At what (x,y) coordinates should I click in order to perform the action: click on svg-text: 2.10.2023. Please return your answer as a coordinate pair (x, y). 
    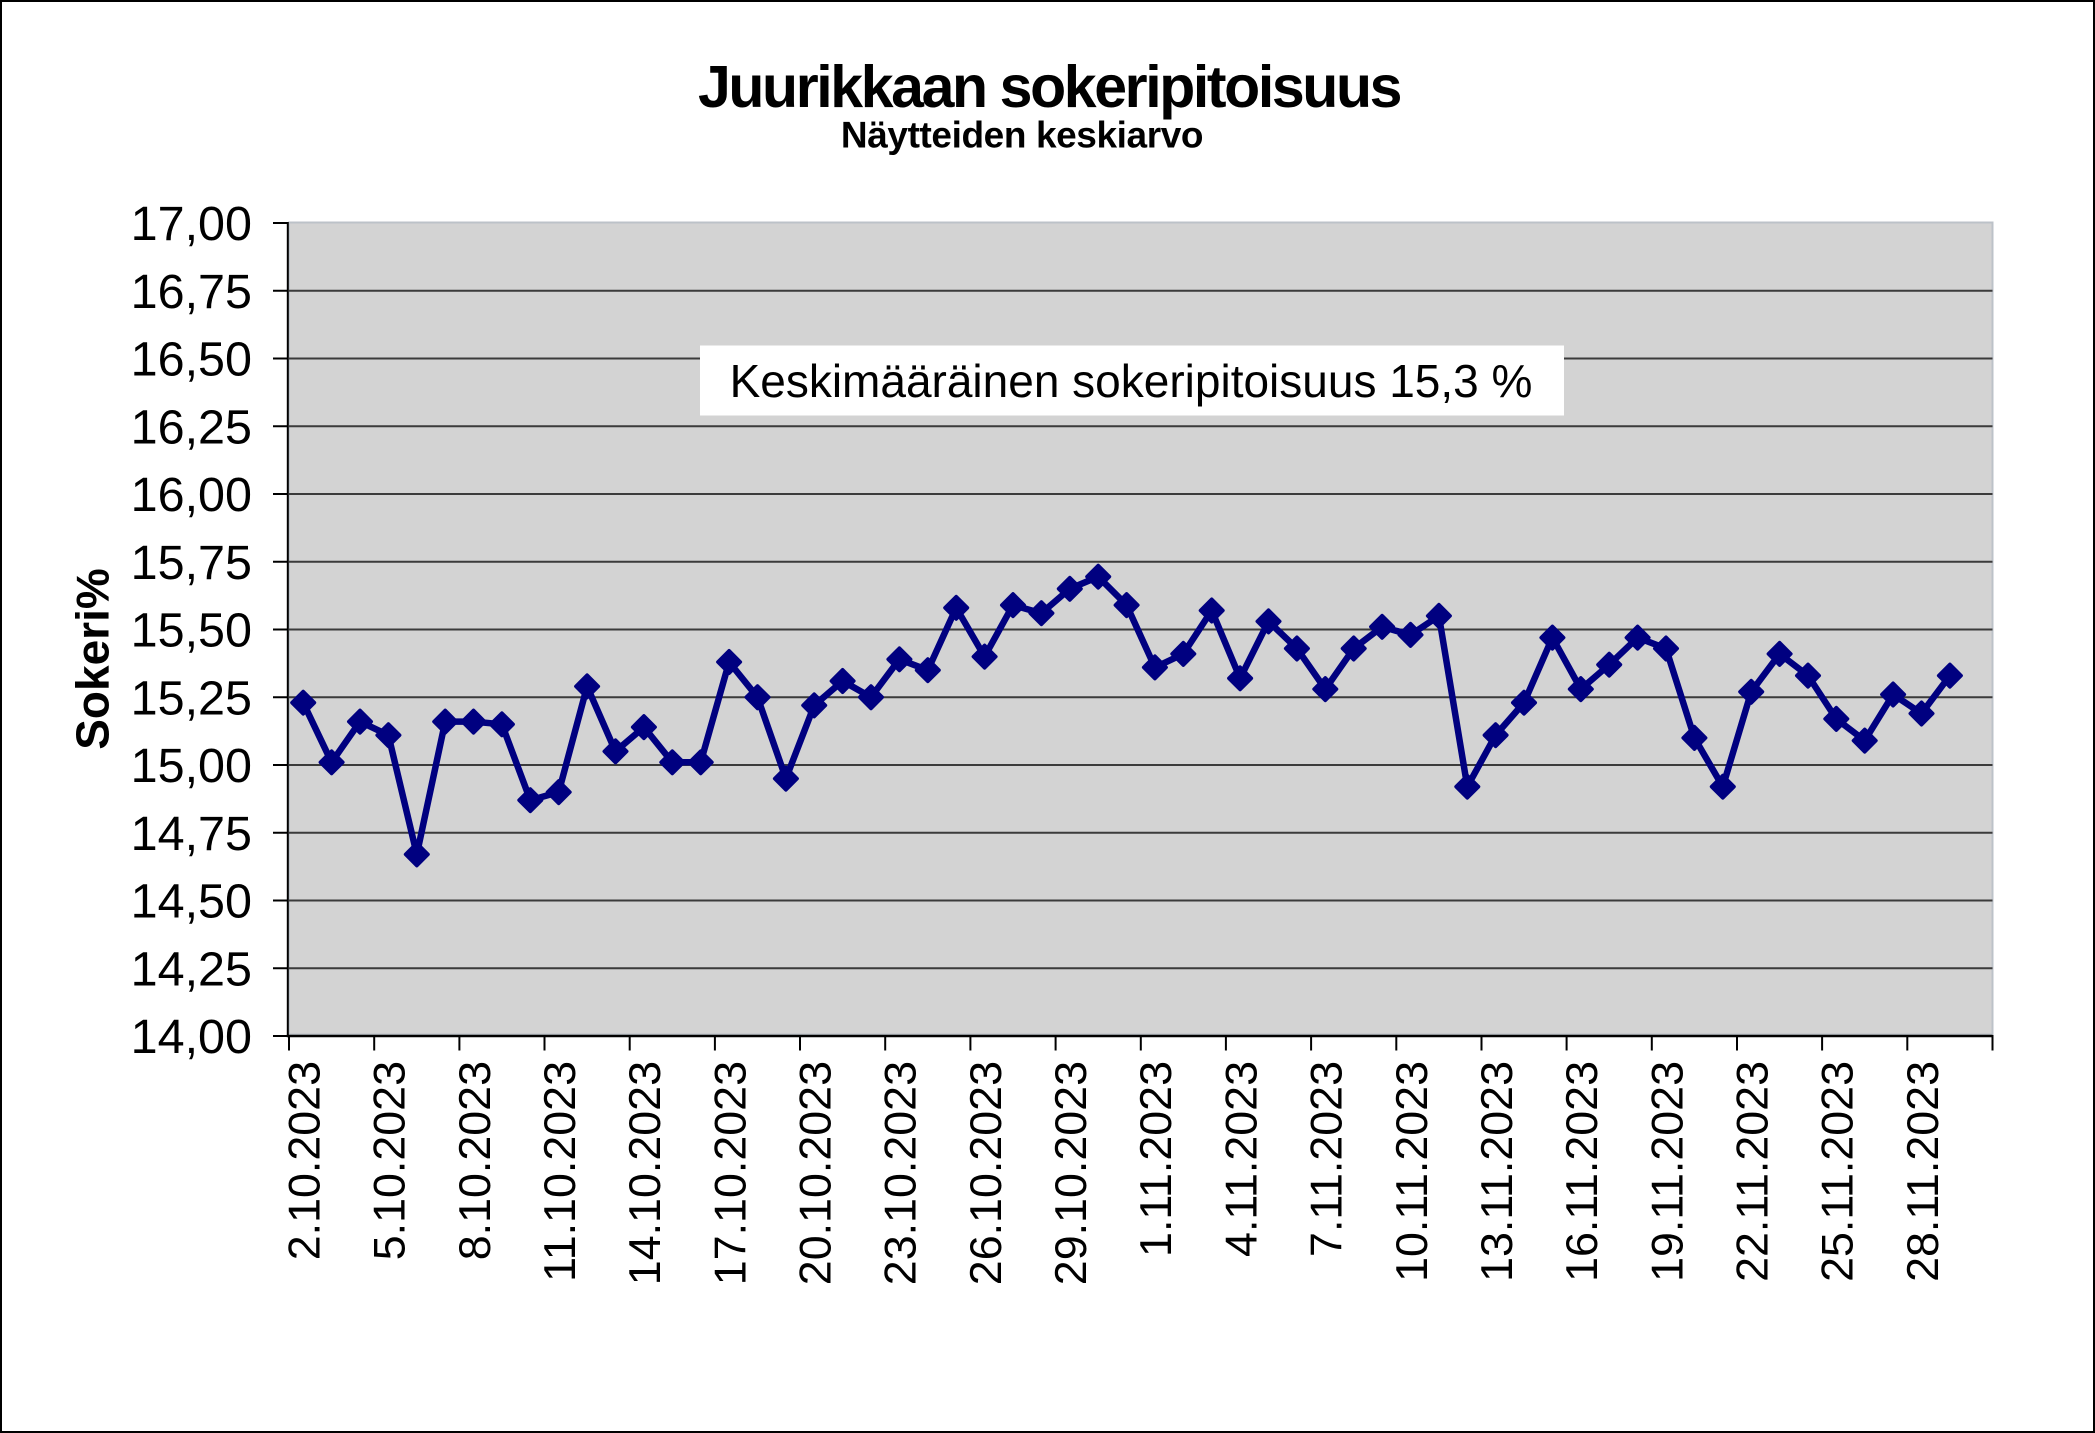
    Looking at the image, I should click on (305, 1160).